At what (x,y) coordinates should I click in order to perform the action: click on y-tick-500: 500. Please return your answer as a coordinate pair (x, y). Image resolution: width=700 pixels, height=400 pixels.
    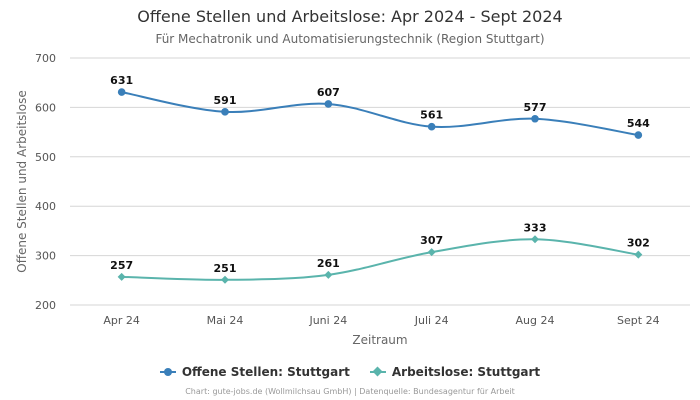
    Looking at the image, I should click on (45, 157).